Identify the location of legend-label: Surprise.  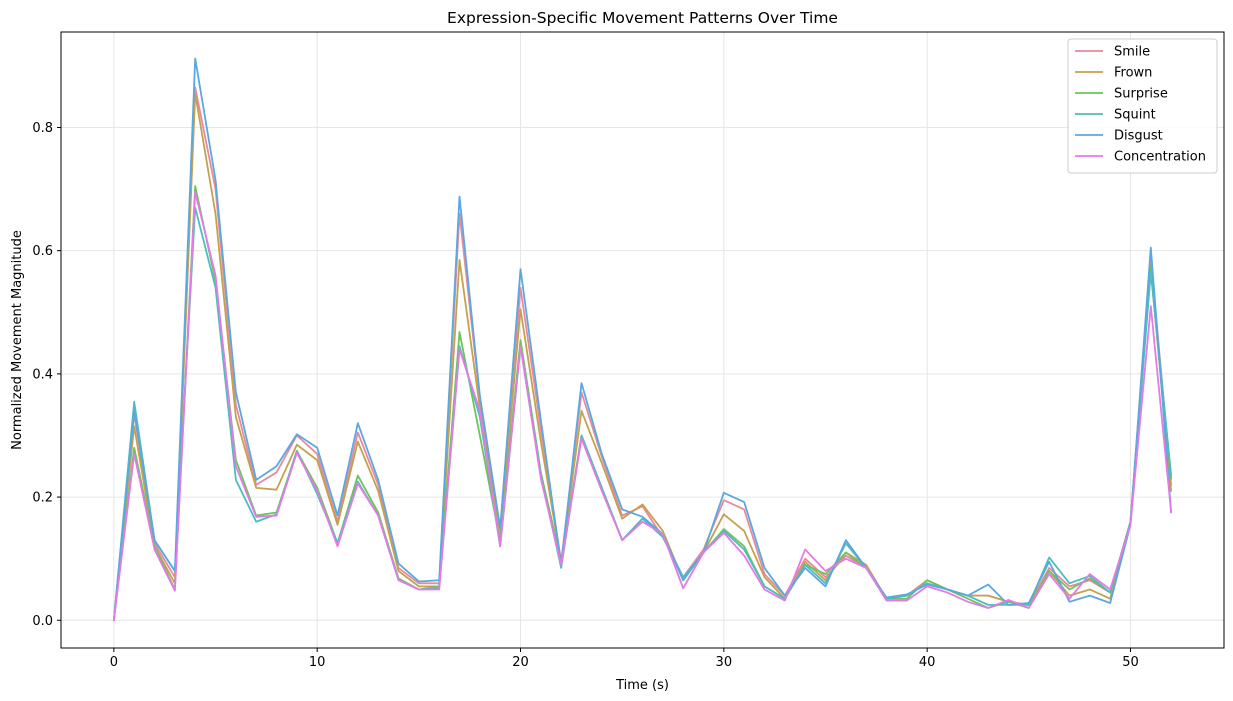
(1141, 94).